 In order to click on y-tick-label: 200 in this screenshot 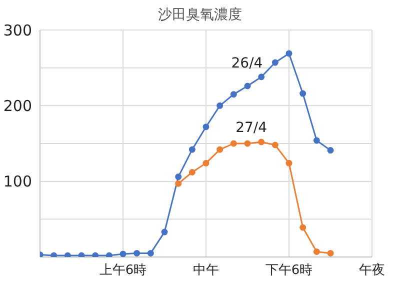, I will do `click(17, 105)`.